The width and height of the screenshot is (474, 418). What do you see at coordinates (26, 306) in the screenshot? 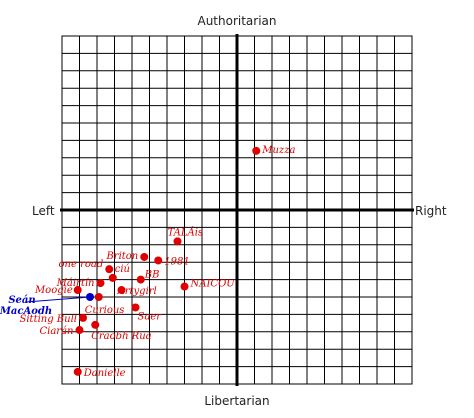
I see `point-label: Seán MacAodh` at bounding box center [26, 306].